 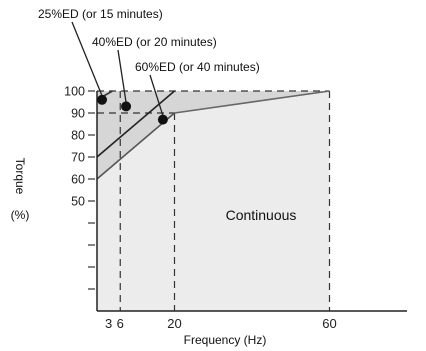 I want to click on y-tick-label-2: 80, so click(x=78, y=136).